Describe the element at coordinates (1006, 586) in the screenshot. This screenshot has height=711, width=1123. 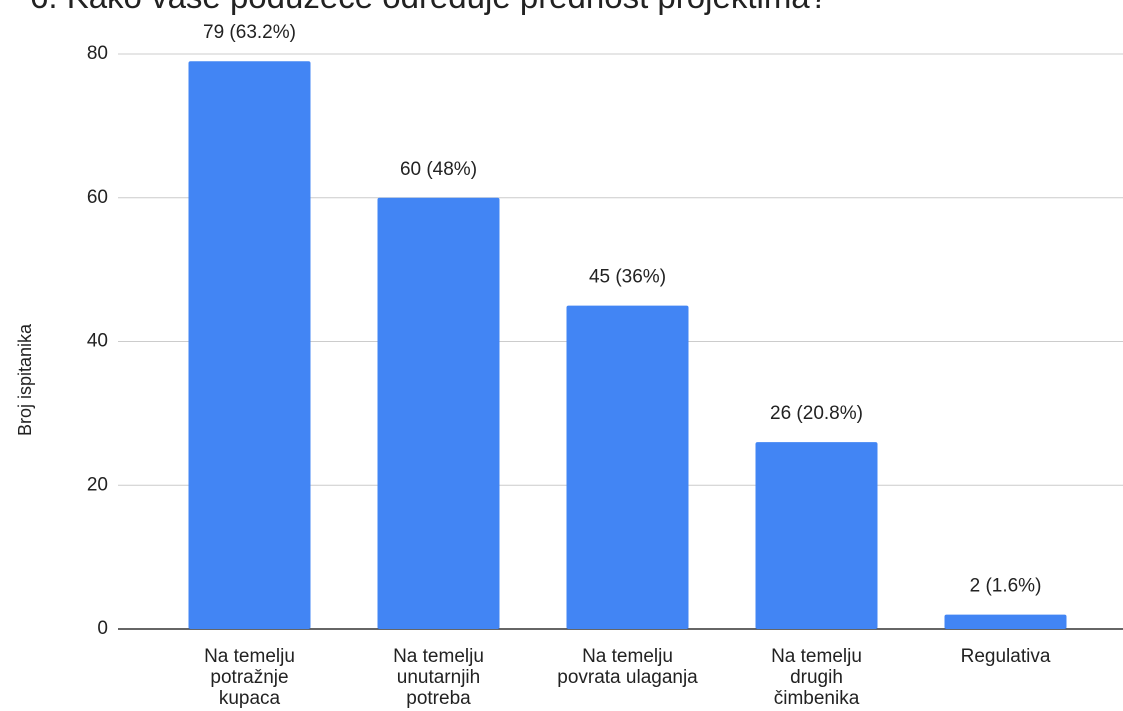
I see `data-label: 2 (1.6%)` at that location.